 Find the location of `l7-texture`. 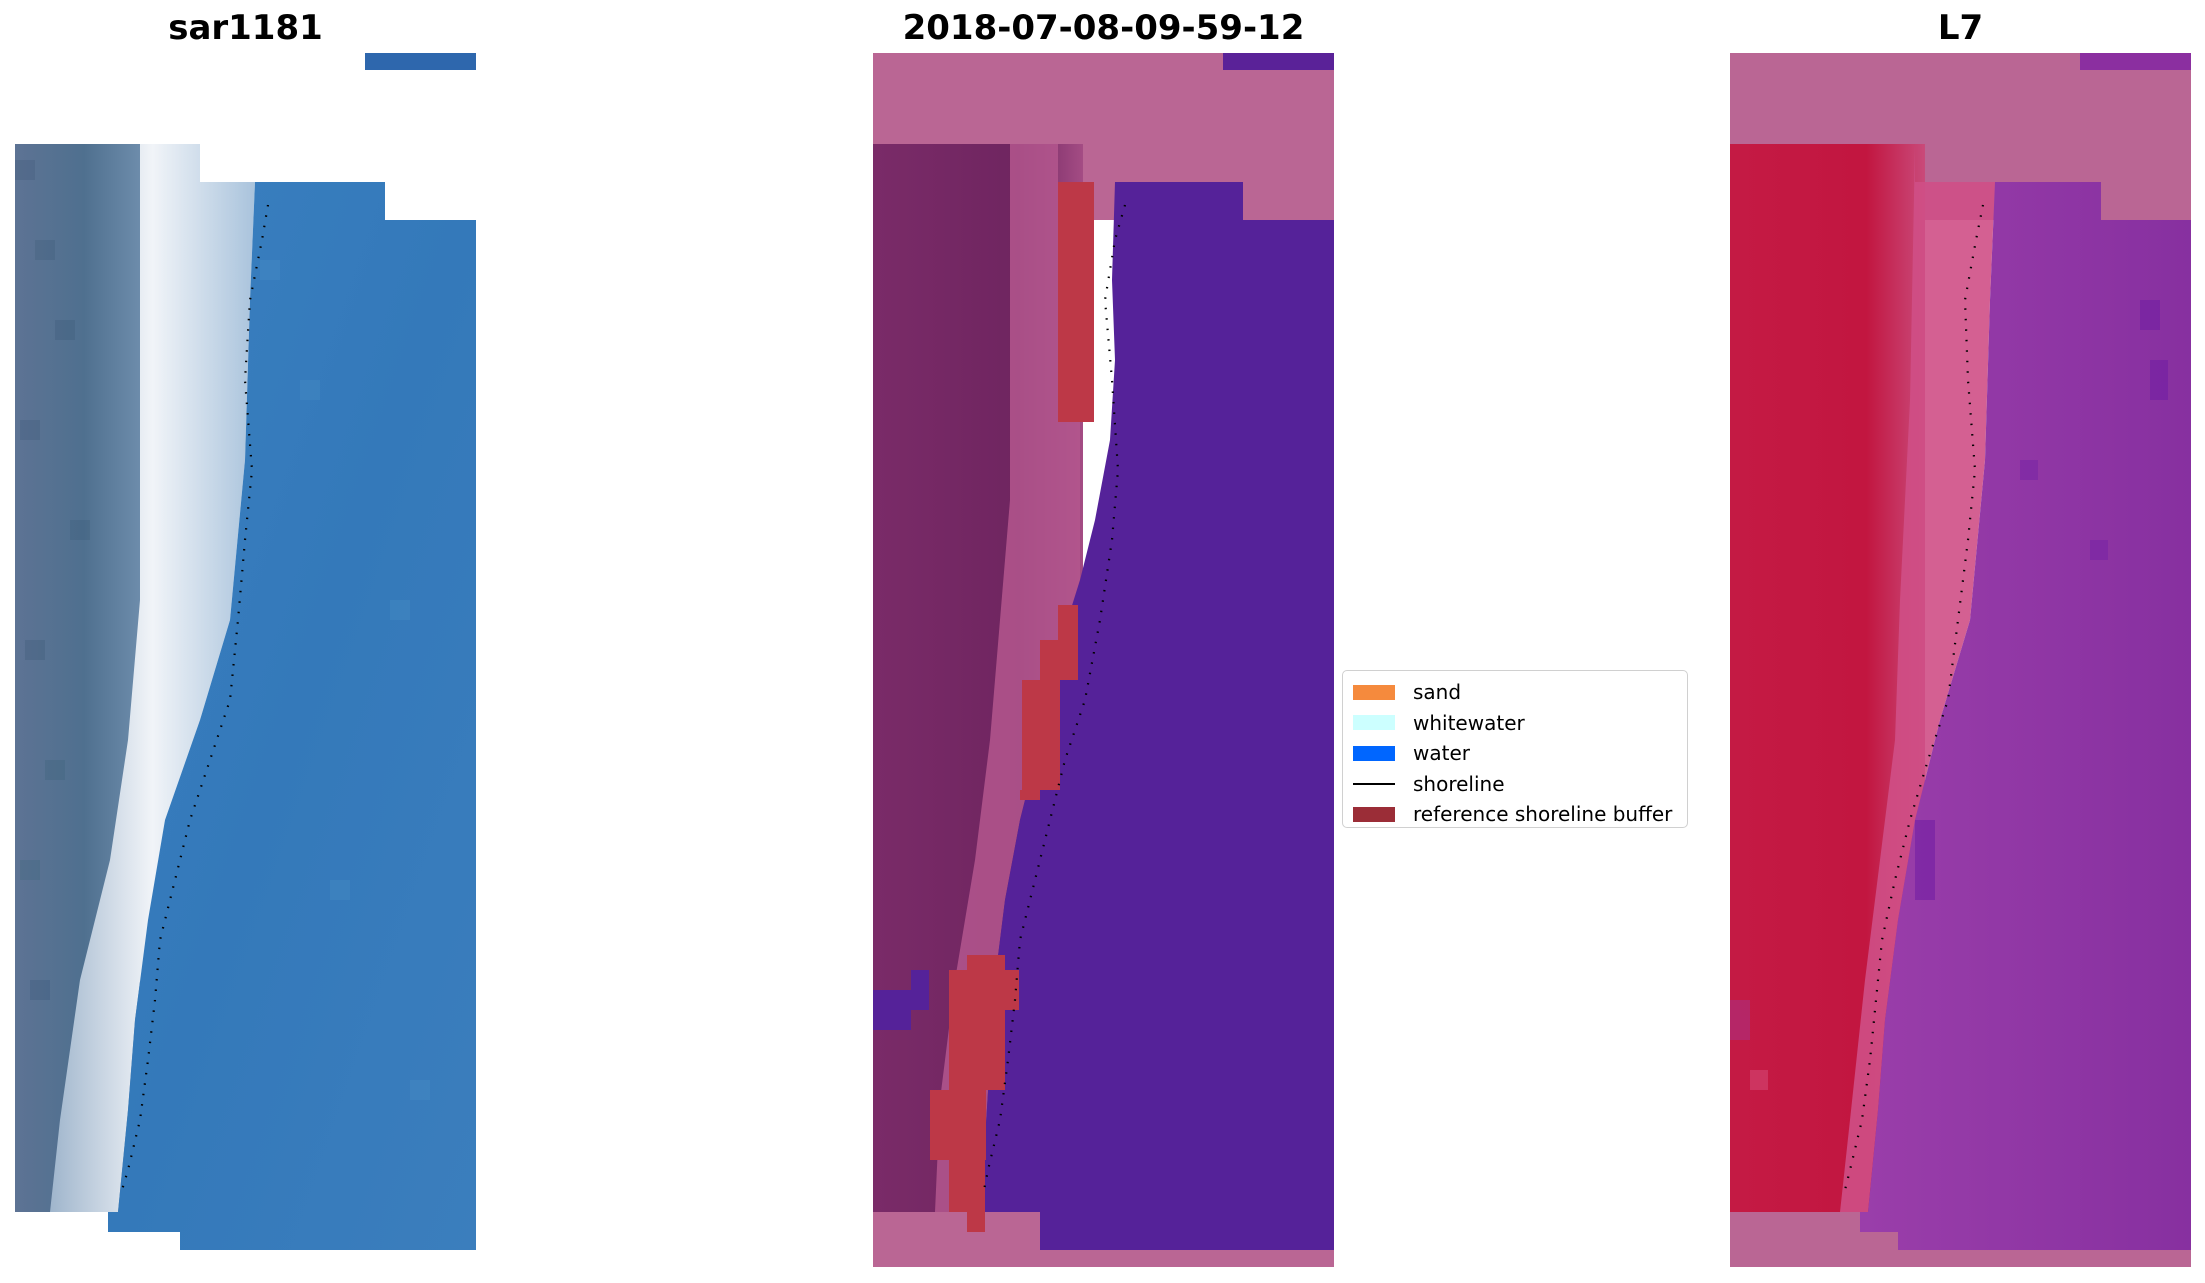

l7-texture is located at coordinates (1949, 695).